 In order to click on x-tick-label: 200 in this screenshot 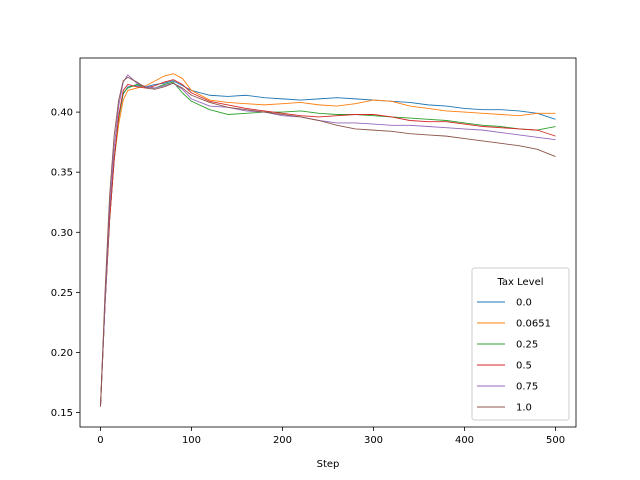, I will do `click(282, 440)`.